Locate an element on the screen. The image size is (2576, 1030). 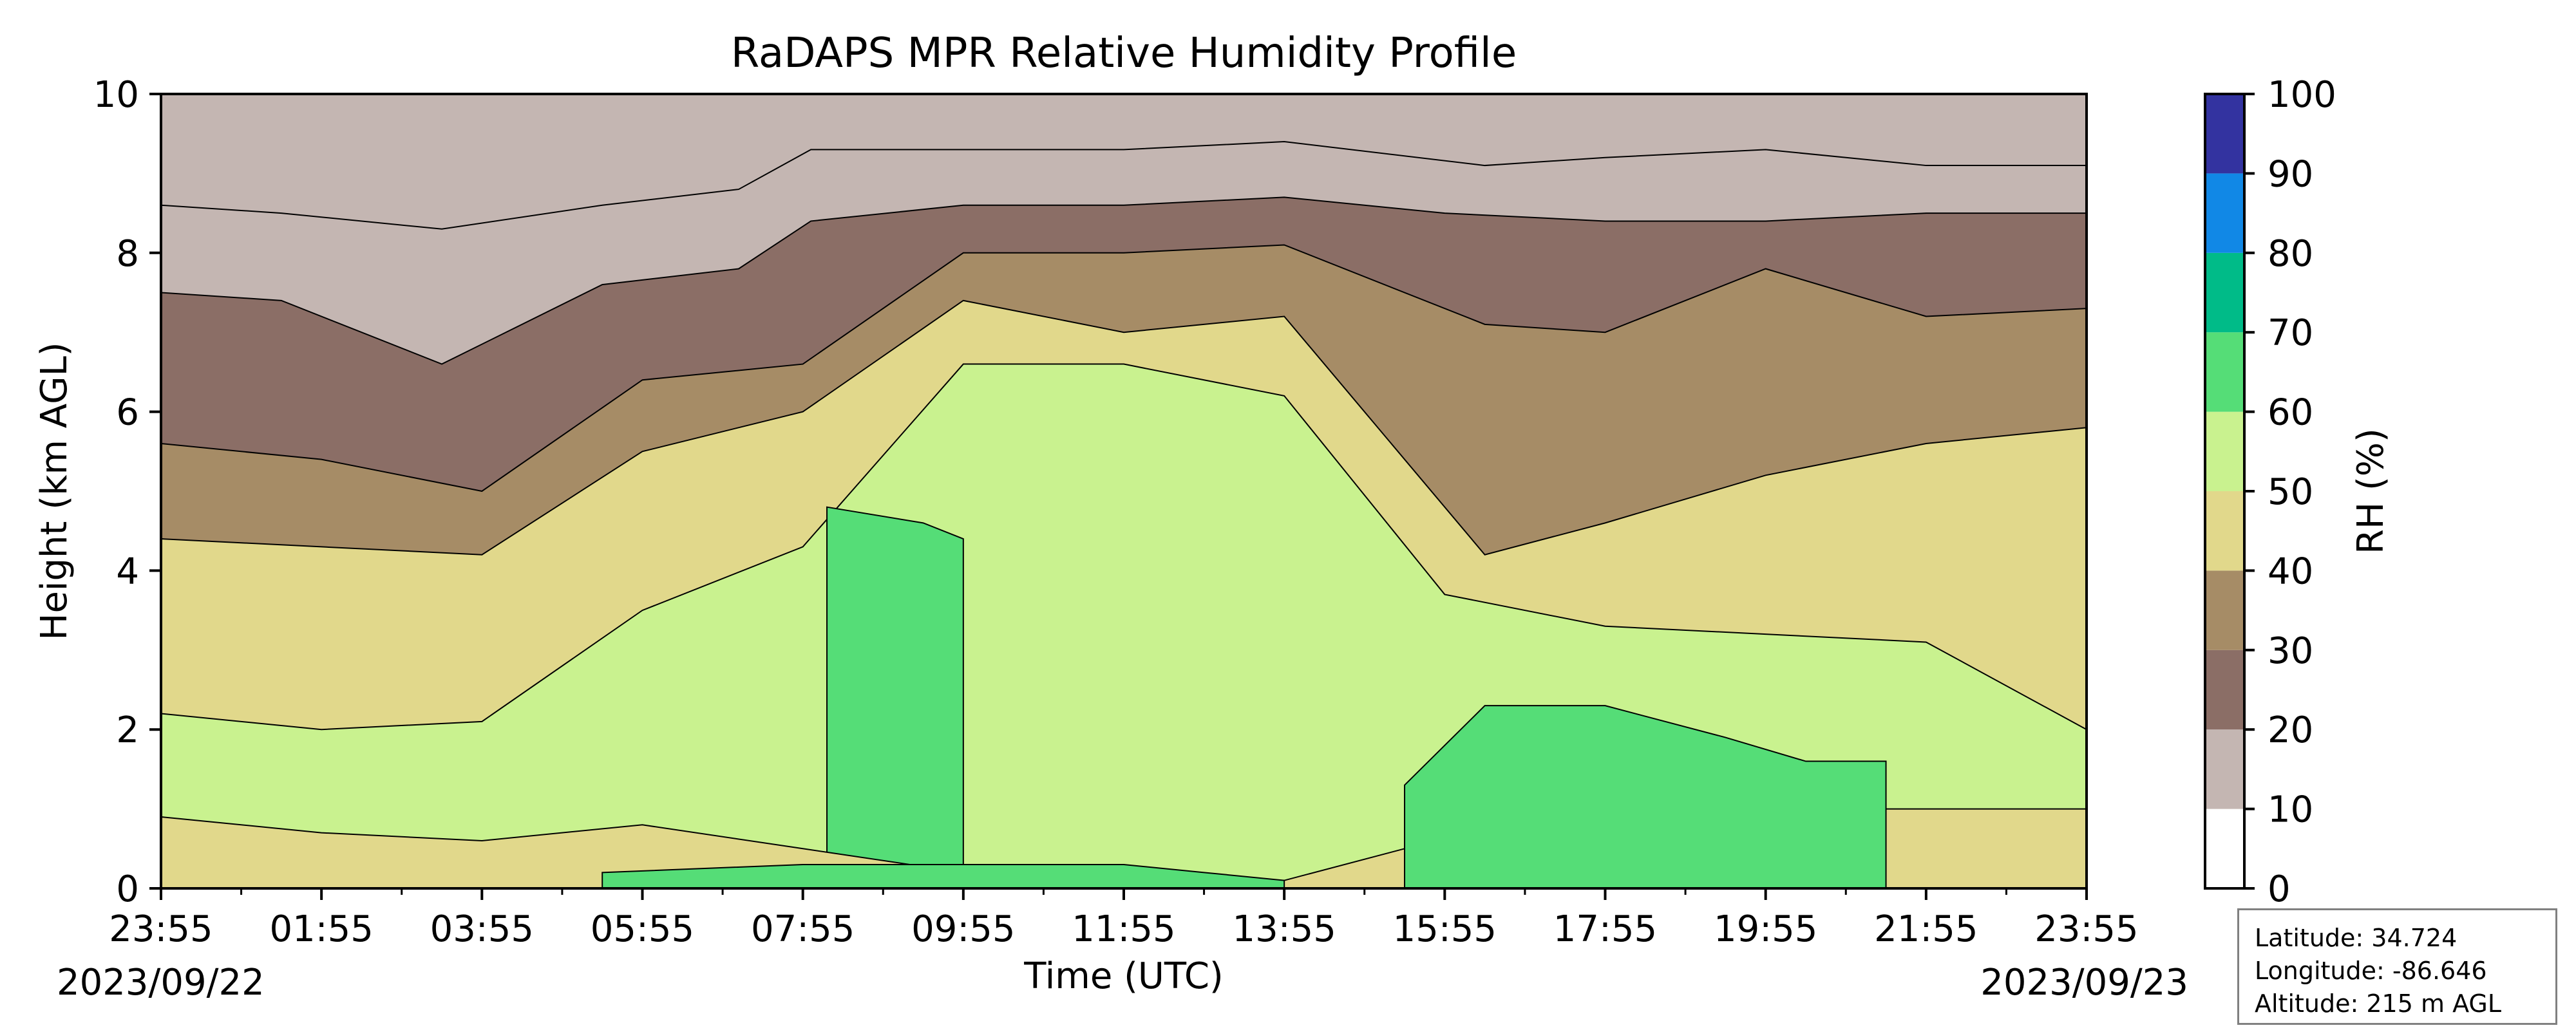
x-tick-label-1: 01:55 is located at coordinates (321, 929).